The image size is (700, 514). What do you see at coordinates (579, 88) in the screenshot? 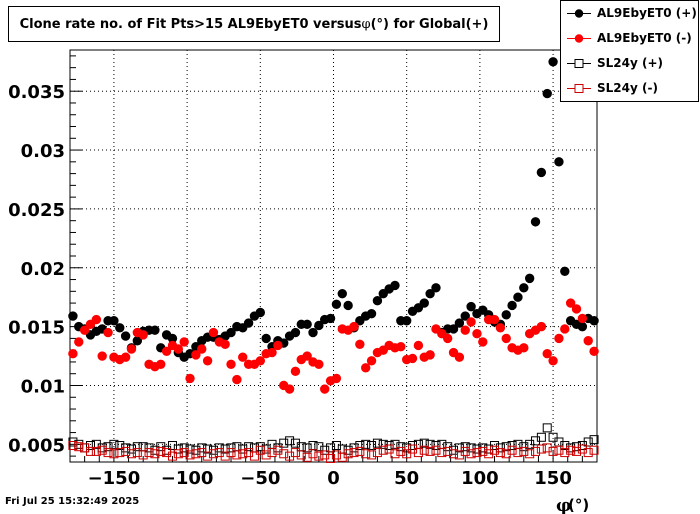
I see `legend-square-marker` at bounding box center [579, 88].